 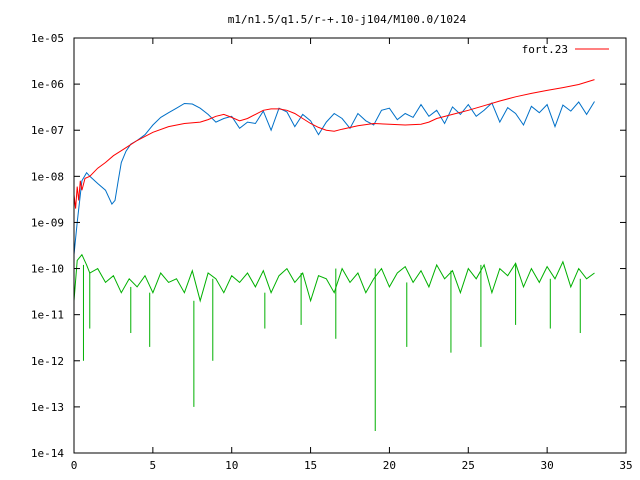 I want to click on y-tick-label: 1e-14, so click(x=47, y=453).